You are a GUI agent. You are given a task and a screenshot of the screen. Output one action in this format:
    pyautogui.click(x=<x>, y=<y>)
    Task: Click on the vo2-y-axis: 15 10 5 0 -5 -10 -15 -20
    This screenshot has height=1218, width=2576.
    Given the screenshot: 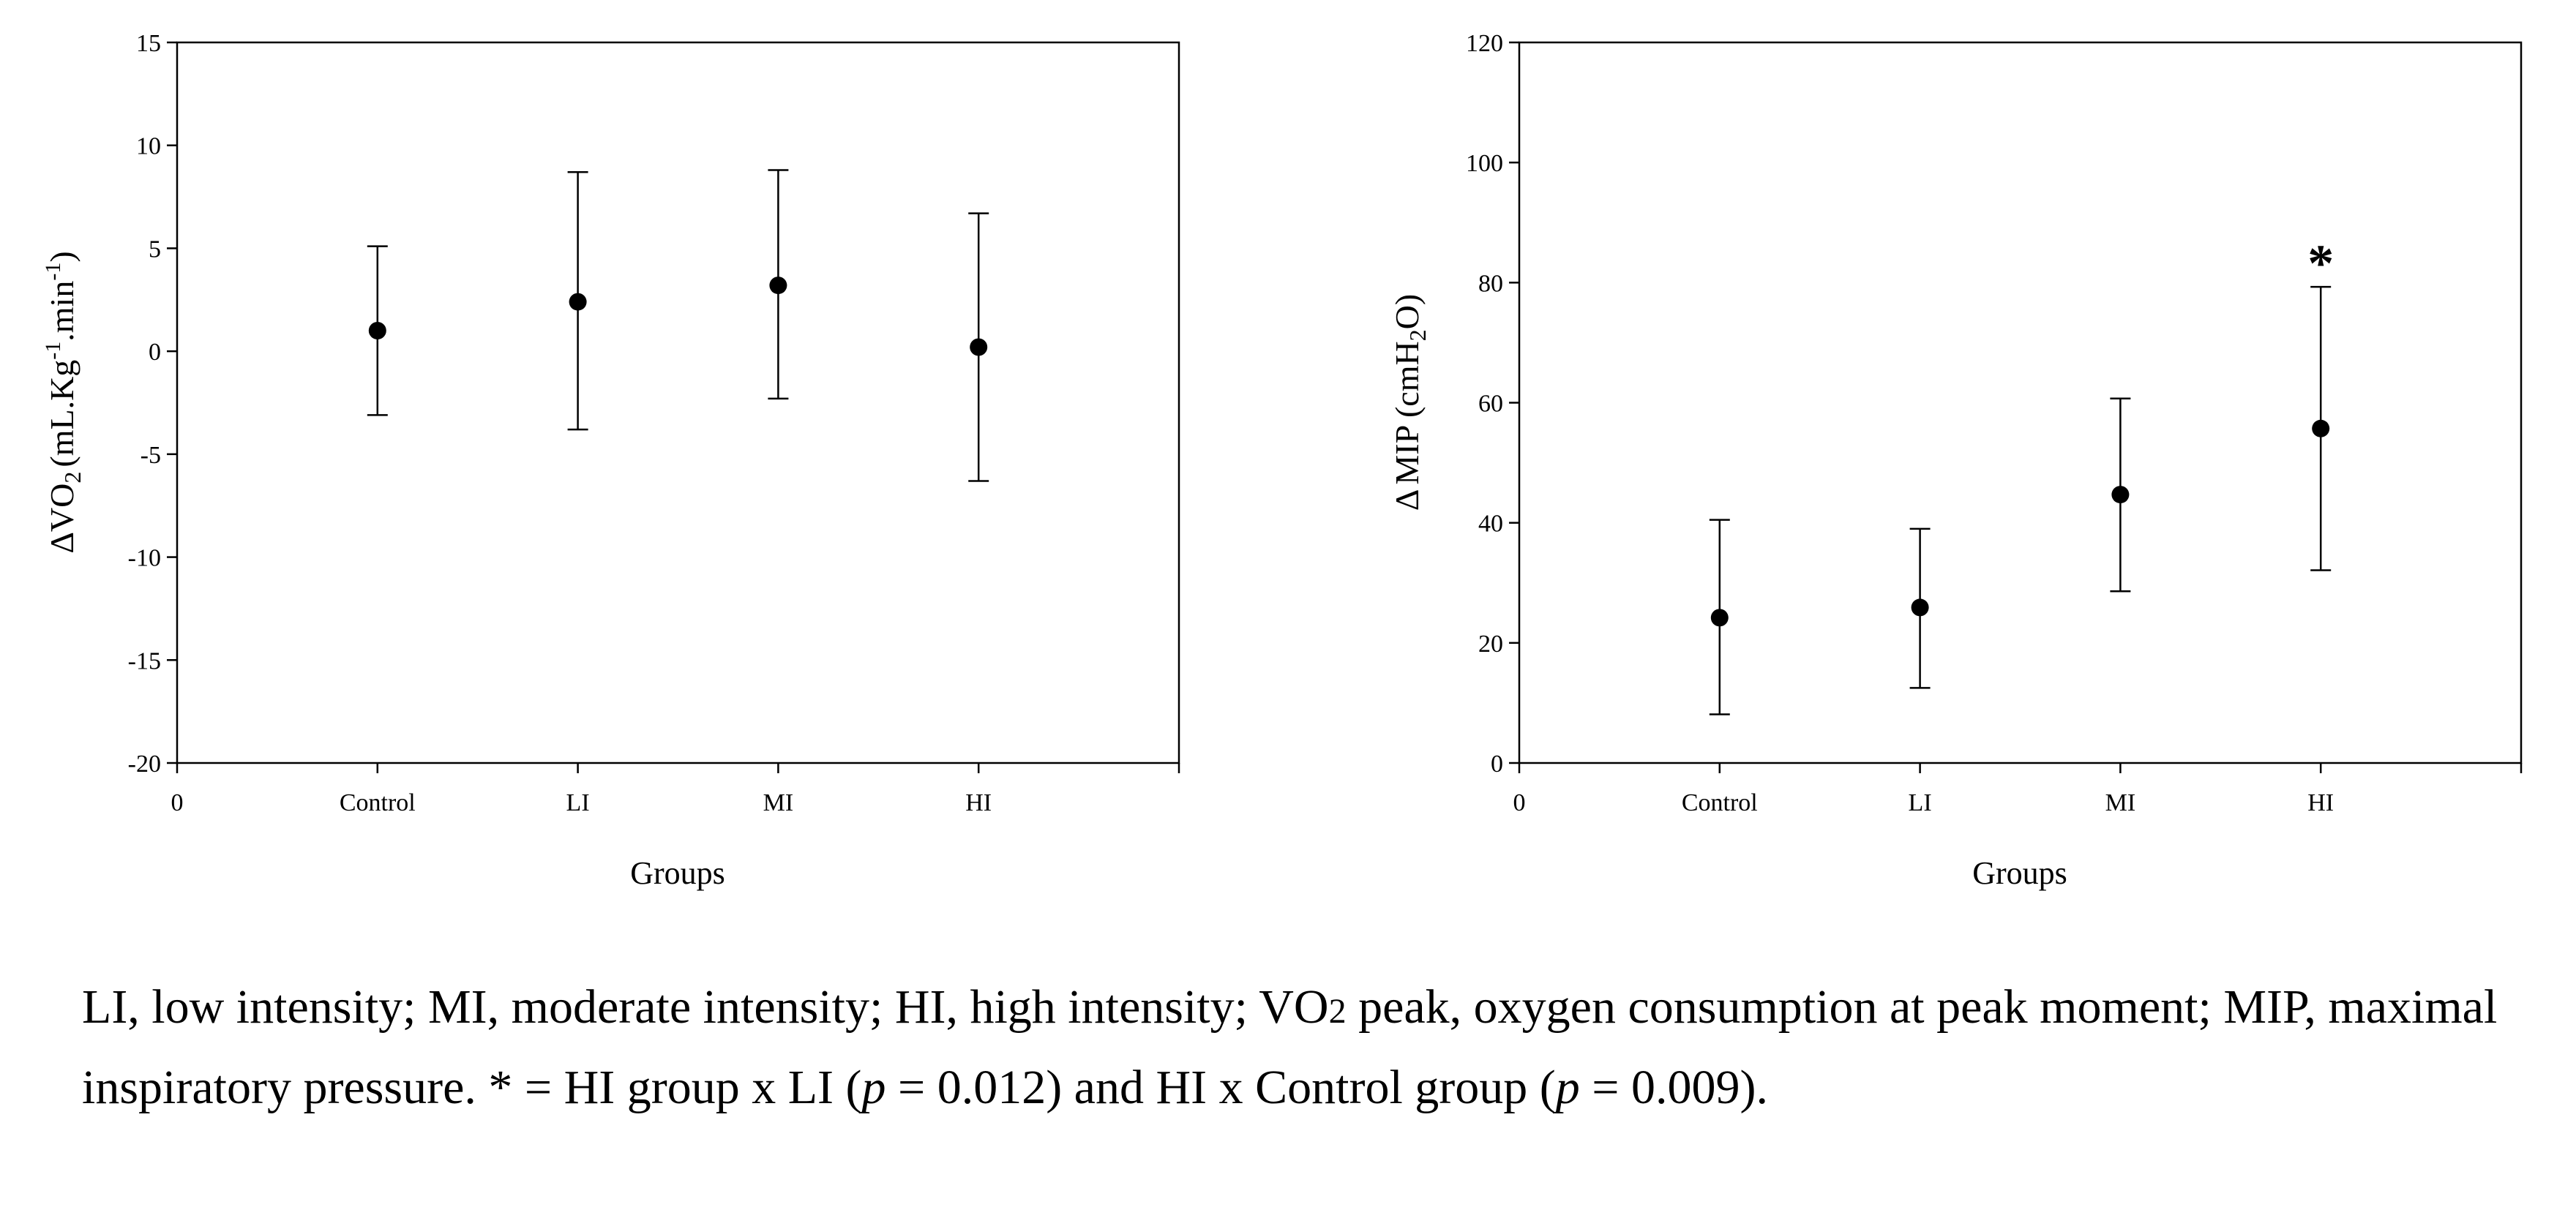 What is the action you would take?
    pyautogui.click(x=152, y=404)
    